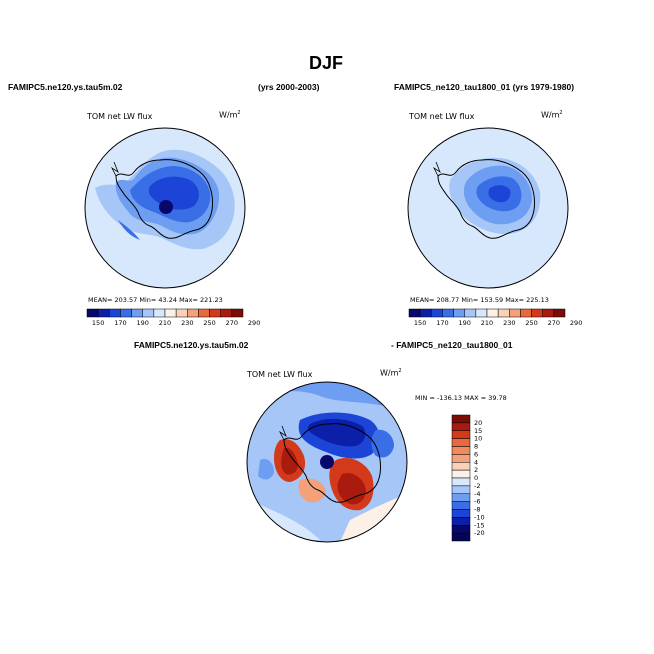  I want to click on panel3-stats: MIN = -136.13 MAX = 39.78, so click(461, 398).